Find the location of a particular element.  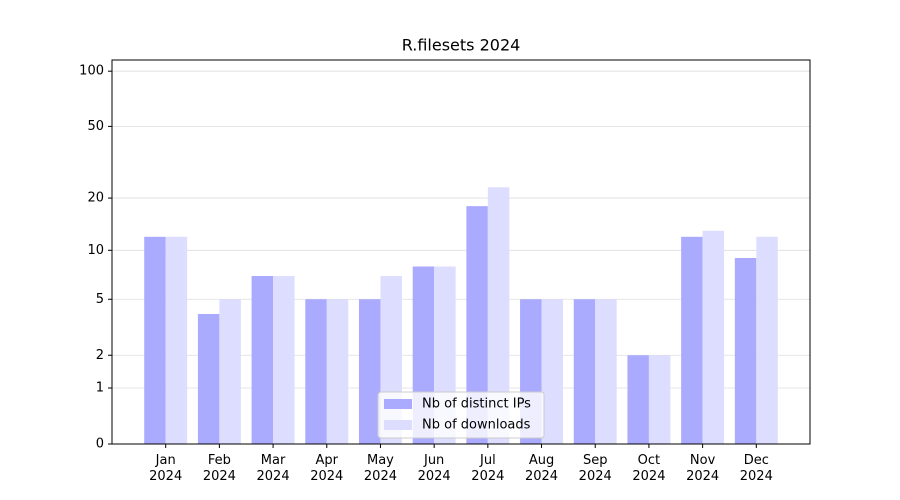

y-tick-label: 10 is located at coordinates (95, 250).